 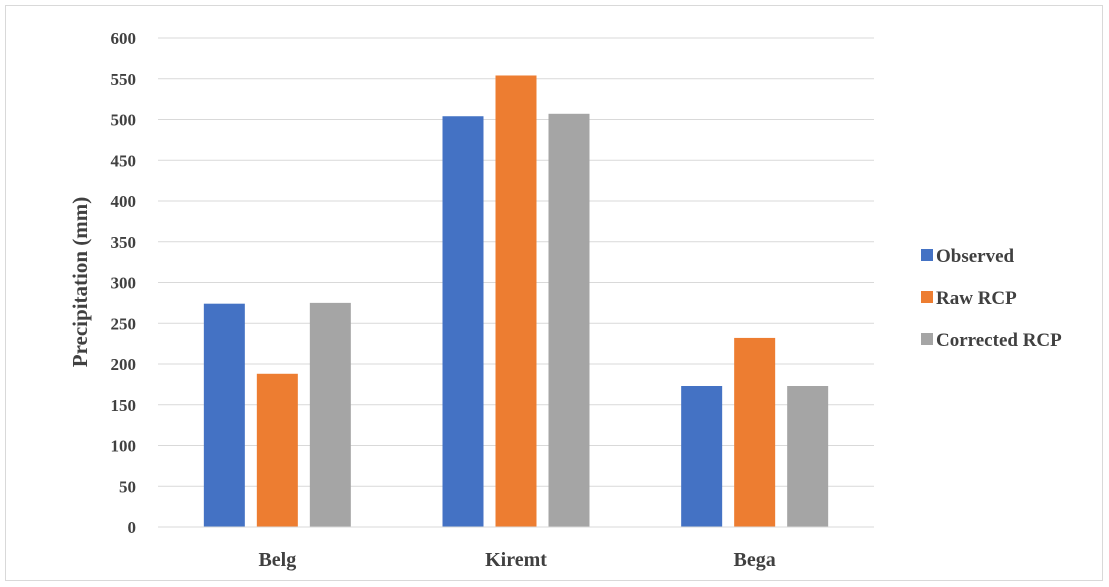 What do you see at coordinates (224, 415) in the screenshot?
I see `bar-observed-belg` at bounding box center [224, 415].